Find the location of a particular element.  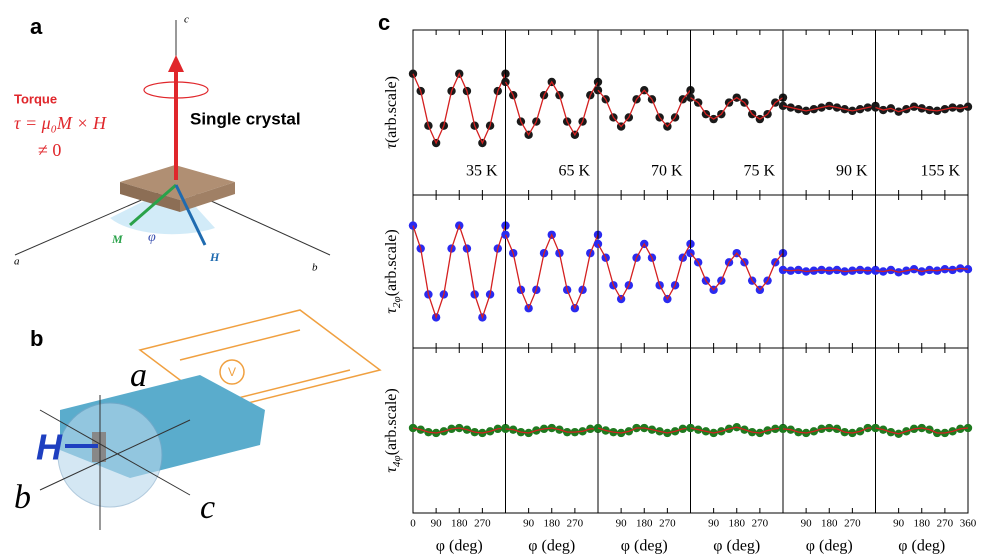

temperature-label: 90 K is located at coordinates (852, 171).